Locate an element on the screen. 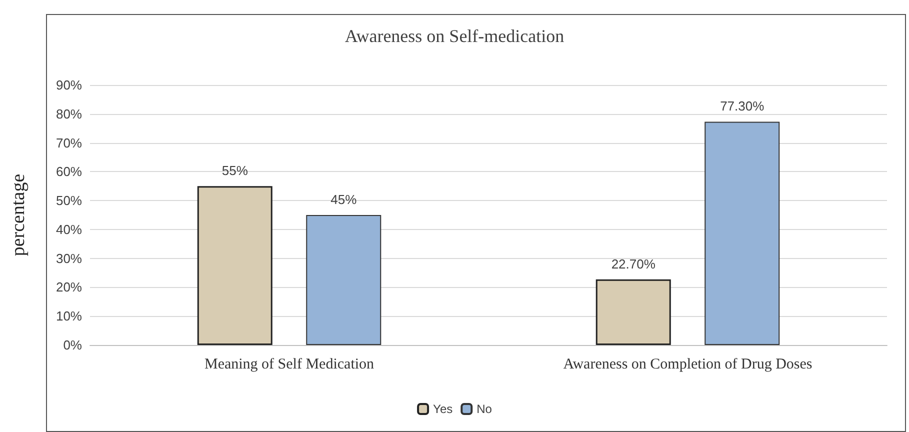  y-tick-label: 40% is located at coordinates (69, 229).